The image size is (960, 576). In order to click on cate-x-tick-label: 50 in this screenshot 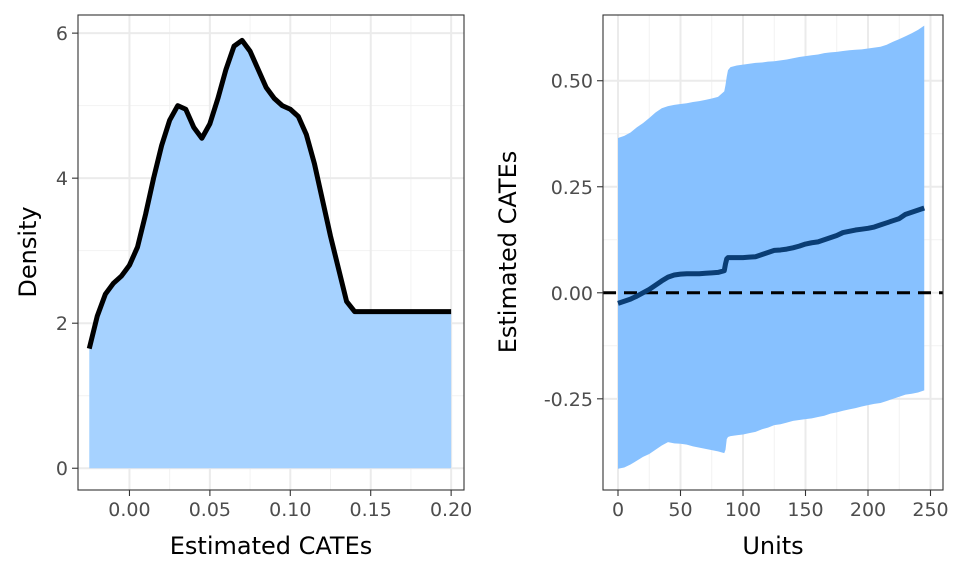, I will do `click(680, 510)`.